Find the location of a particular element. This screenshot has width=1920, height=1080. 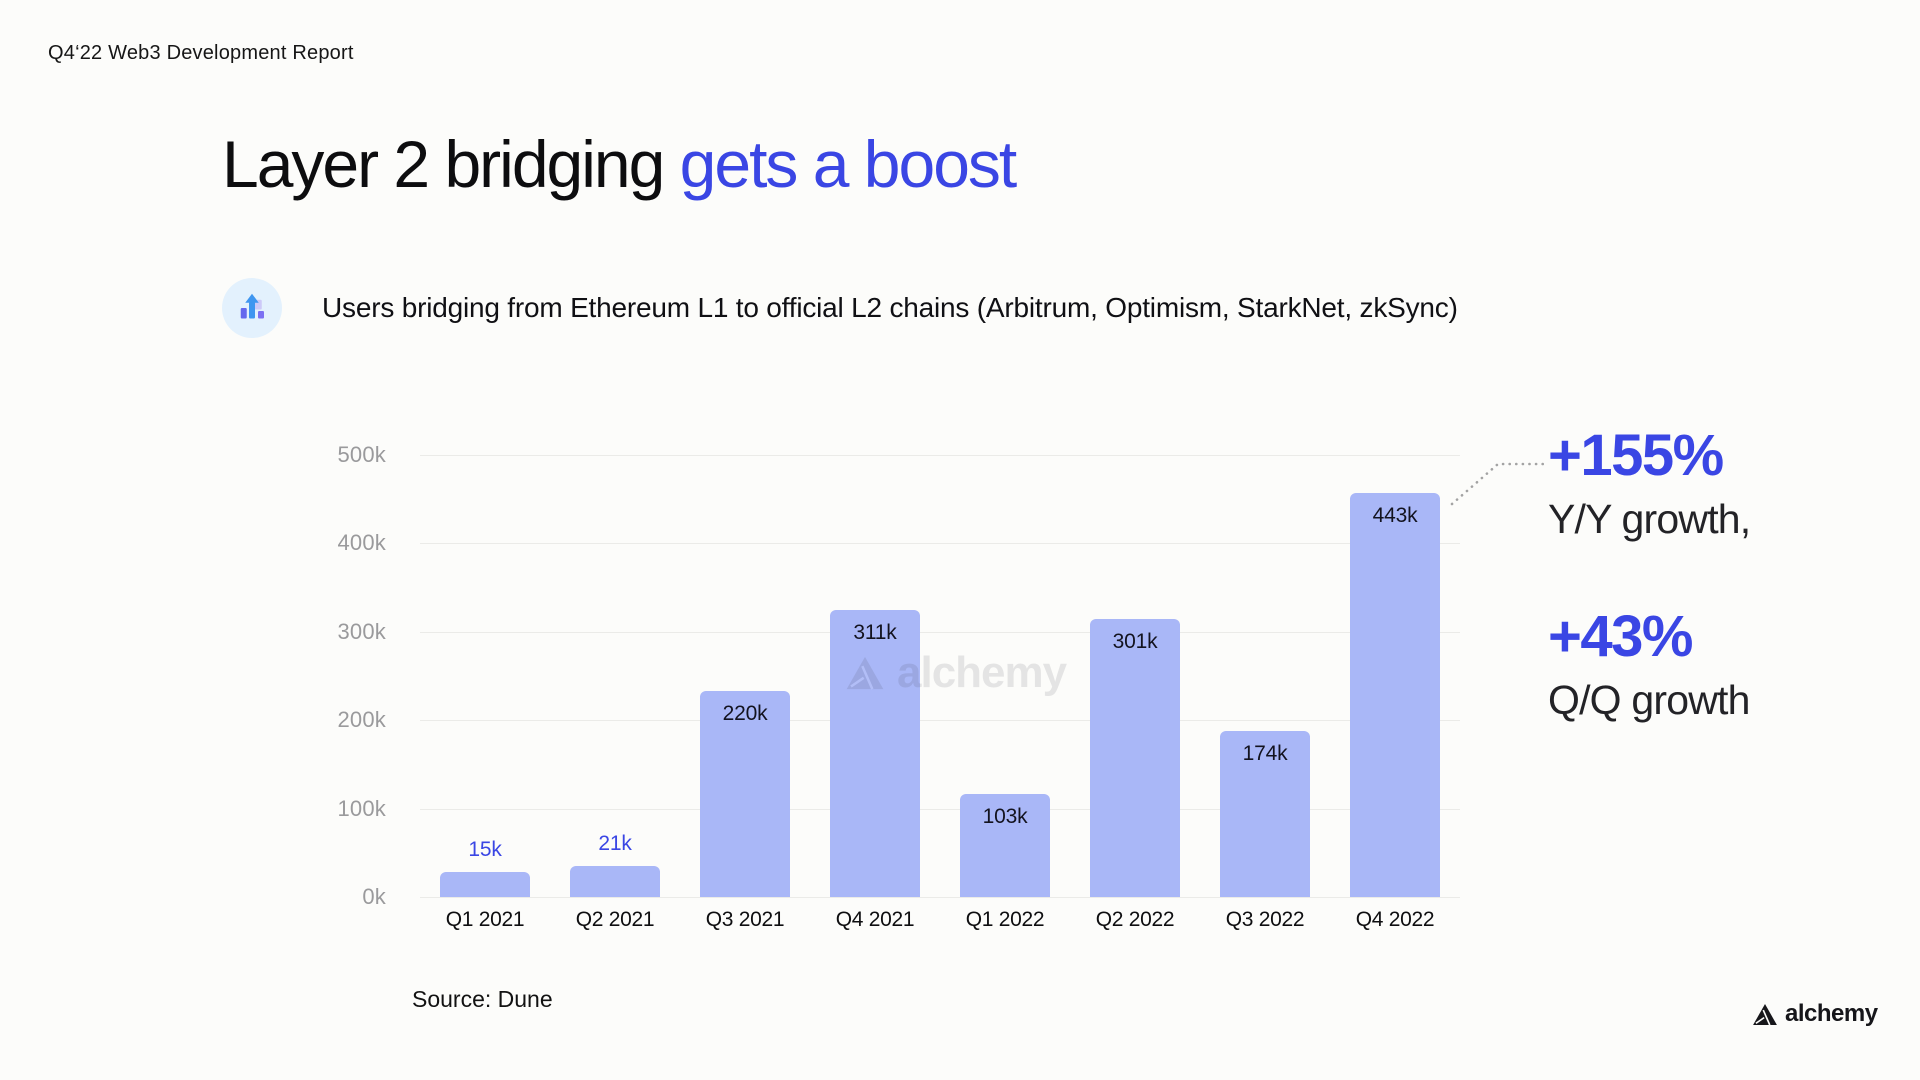

x-axis-tick: Q2 2021 is located at coordinates (615, 919).